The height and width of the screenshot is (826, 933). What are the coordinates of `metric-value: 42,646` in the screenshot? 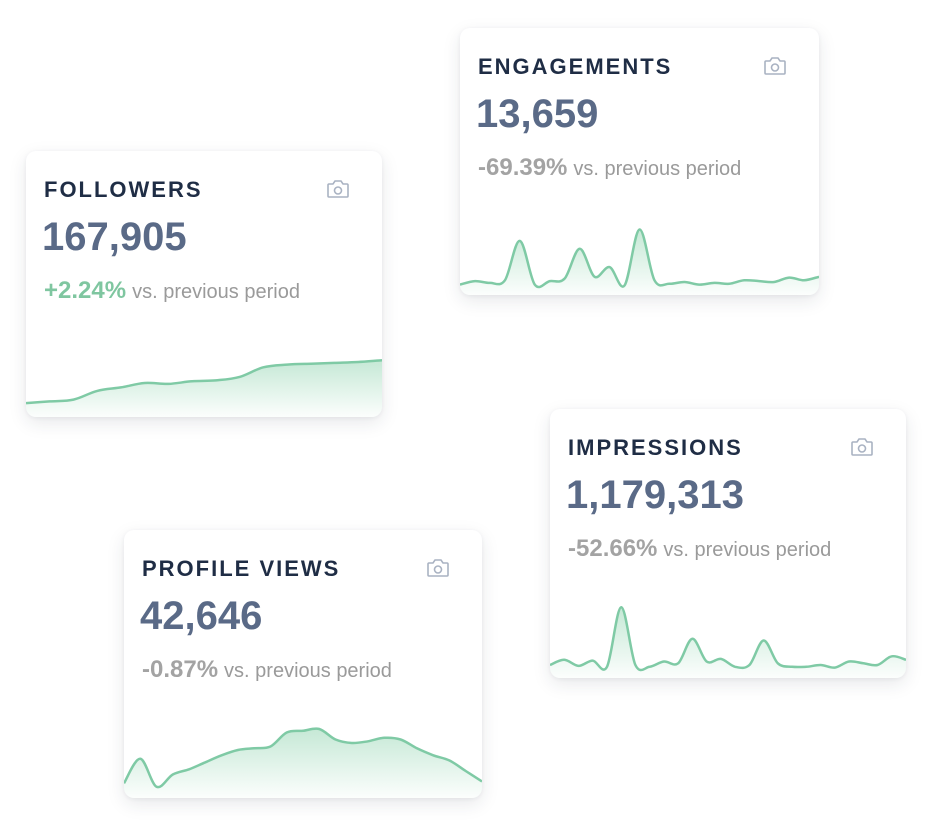 It's located at (201, 616).